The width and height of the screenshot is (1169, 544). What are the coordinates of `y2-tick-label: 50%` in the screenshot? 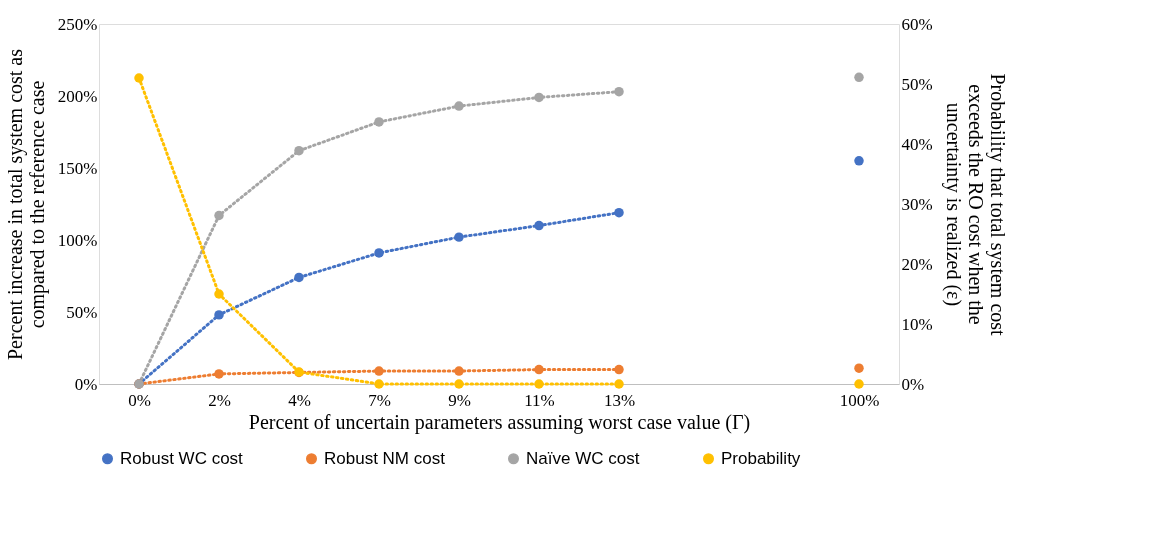 It's located at (917, 84).